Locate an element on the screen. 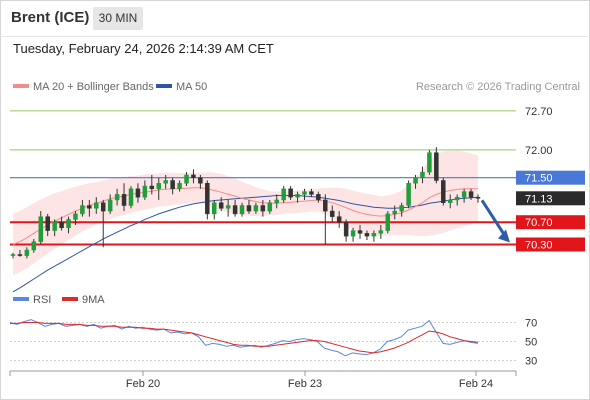 The width and height of the screenshot is (590, 400). level-labels: 72.70 72.00 71.50 71.13 70.70 70.30 is located at coordinates (550, 179).